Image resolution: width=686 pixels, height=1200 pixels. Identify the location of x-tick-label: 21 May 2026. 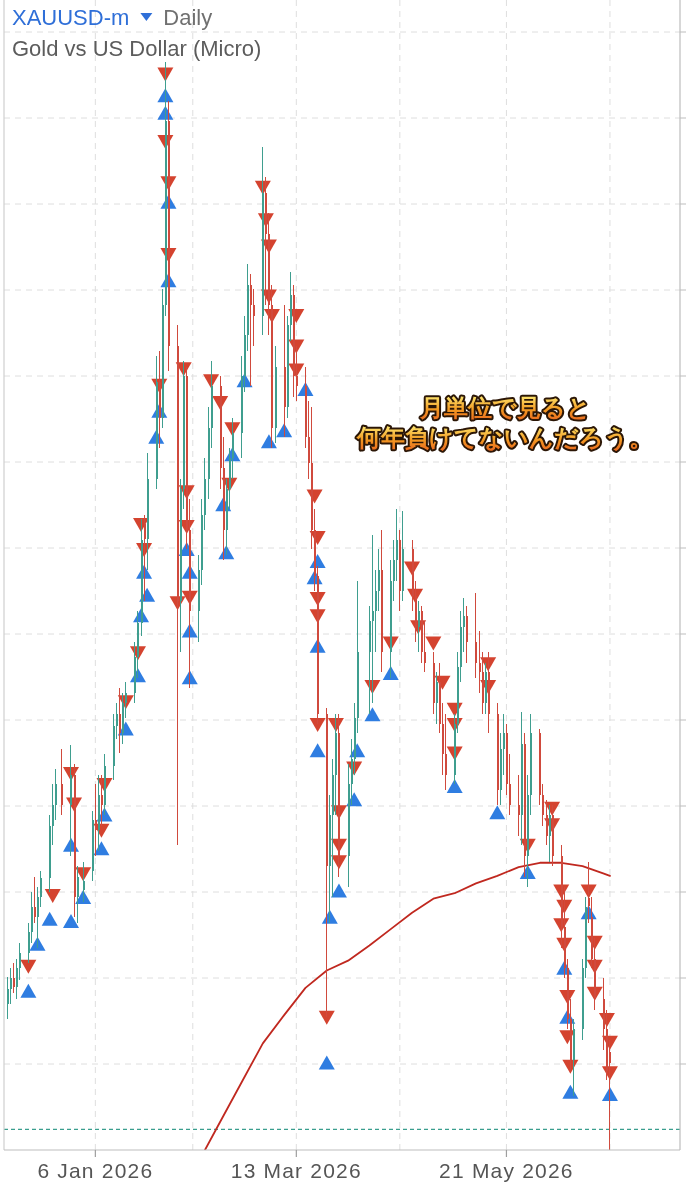
(506, 1170).